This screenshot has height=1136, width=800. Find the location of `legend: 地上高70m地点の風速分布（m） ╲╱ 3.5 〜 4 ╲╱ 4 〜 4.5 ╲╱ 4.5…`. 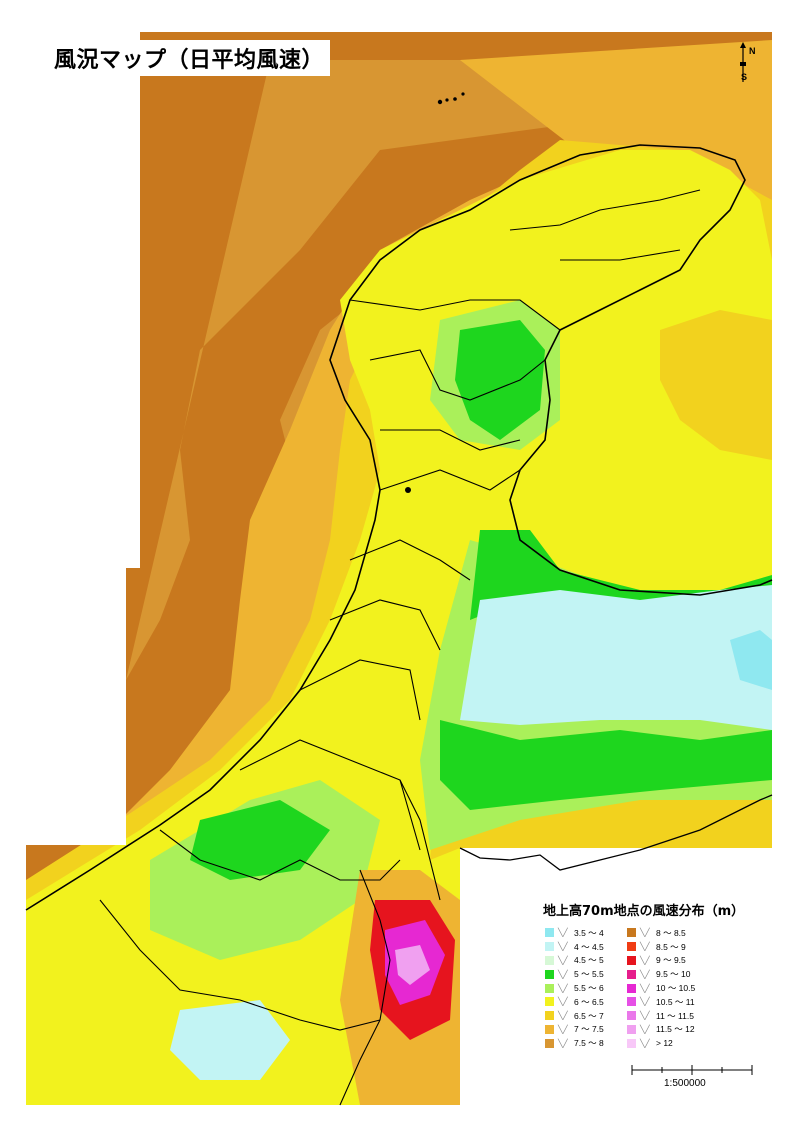

legend: 地上高70m地点の風速分布（m） ╲╱ 3.5 〜 4 ╲╱ 4 〜 4.5 ╲╱ 4.5… is located at coordinates (646, 971).